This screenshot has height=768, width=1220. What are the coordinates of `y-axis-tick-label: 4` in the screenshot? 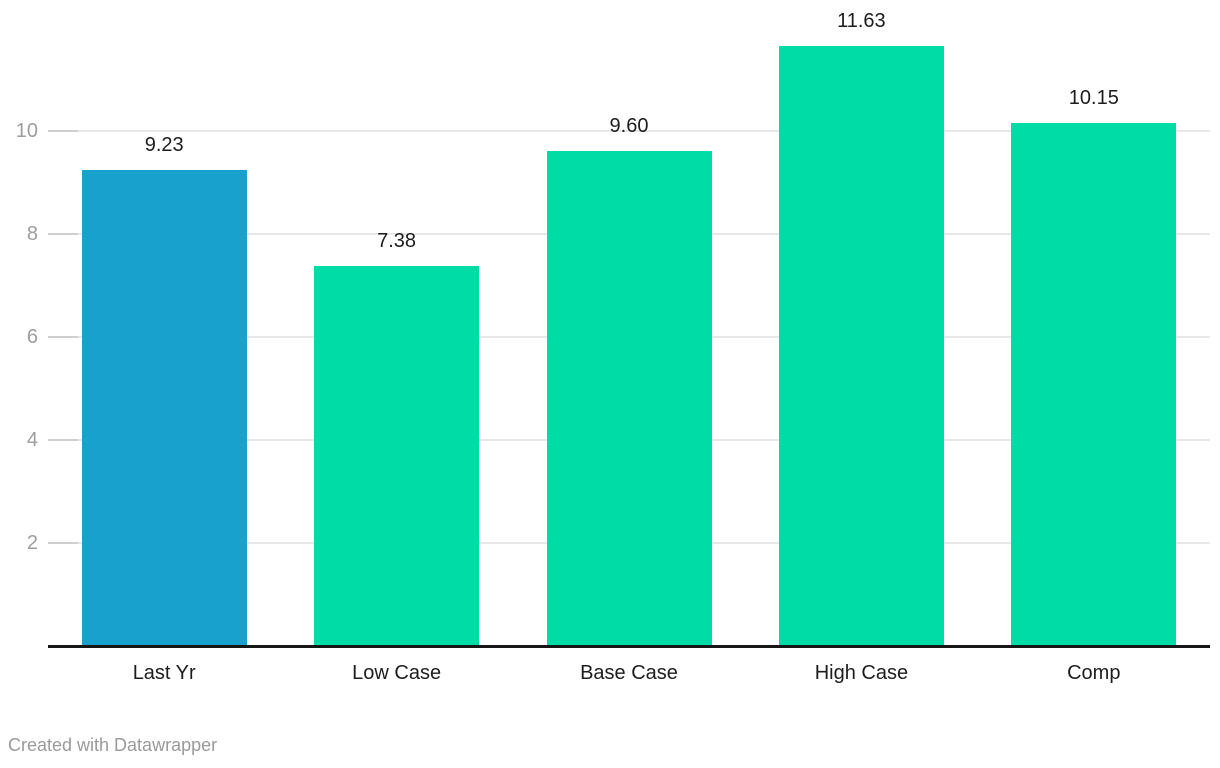 It's located at (32, 439).